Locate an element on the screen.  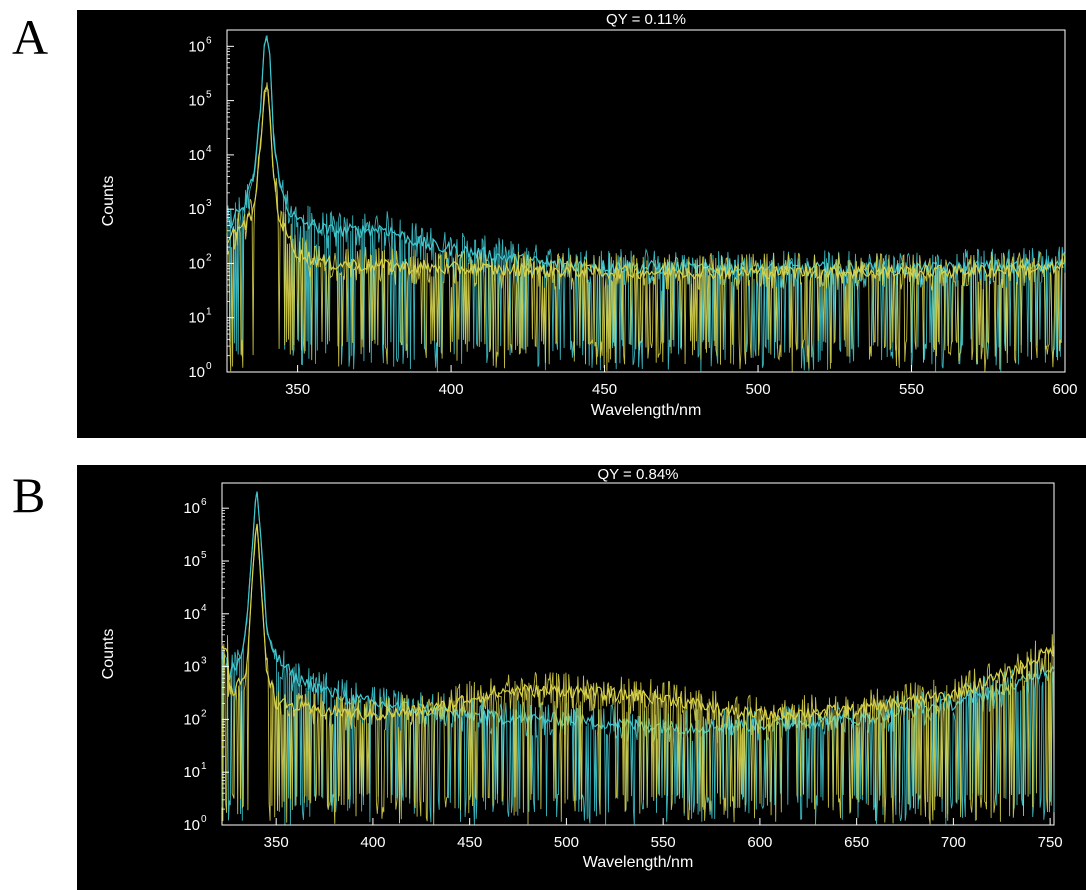
panel-label-b: B is located at coordinates (29, 495).